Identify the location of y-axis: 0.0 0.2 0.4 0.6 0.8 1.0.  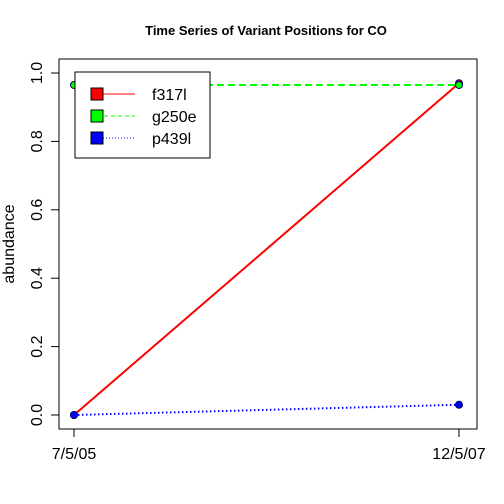
(44, 244).